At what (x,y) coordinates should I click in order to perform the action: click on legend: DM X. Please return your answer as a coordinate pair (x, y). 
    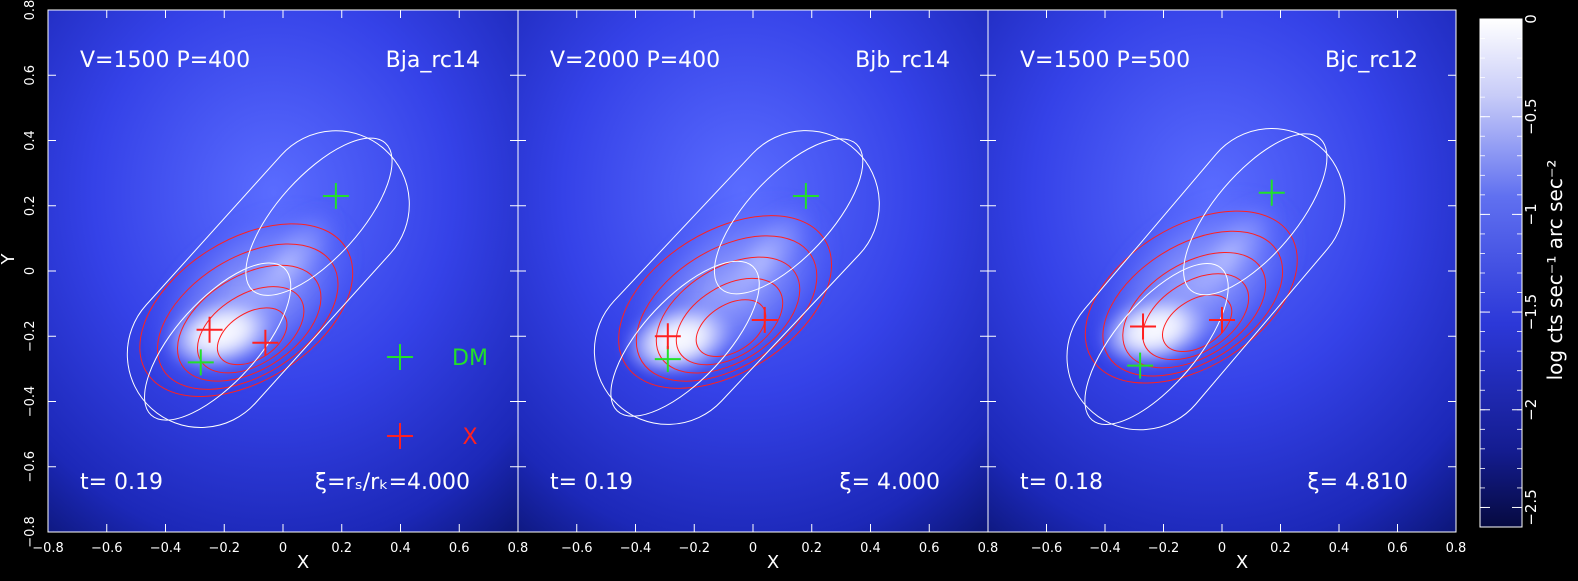
    Looking at the image, I should click on (437, 397).